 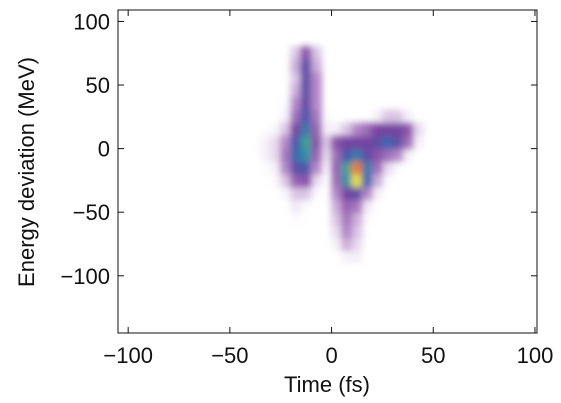 I want to click on x-tick-label: −100, so click(x=128, y=355).